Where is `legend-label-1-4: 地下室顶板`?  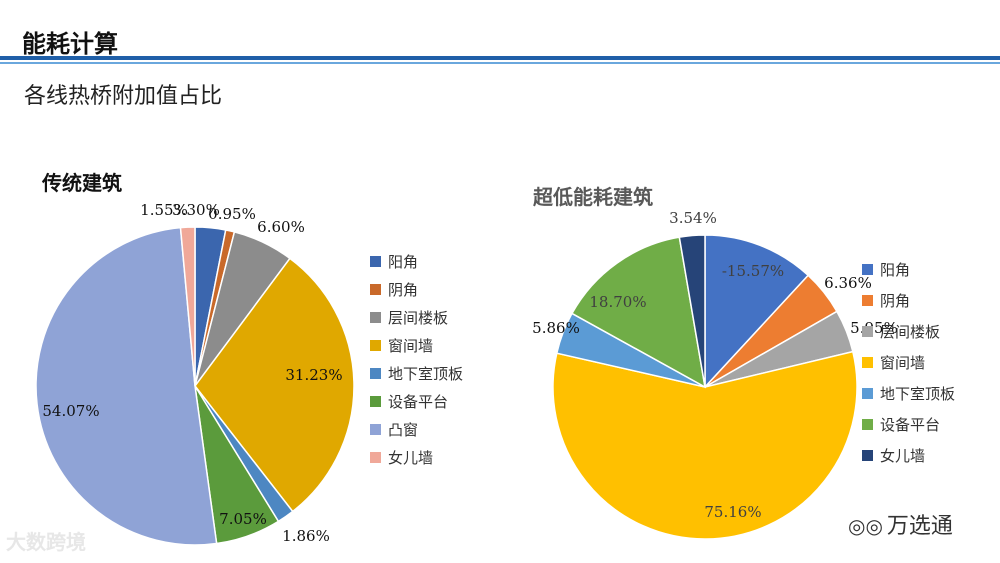 legend-label-1-4: 地下室顶板 is located at coordinates (917, 394).